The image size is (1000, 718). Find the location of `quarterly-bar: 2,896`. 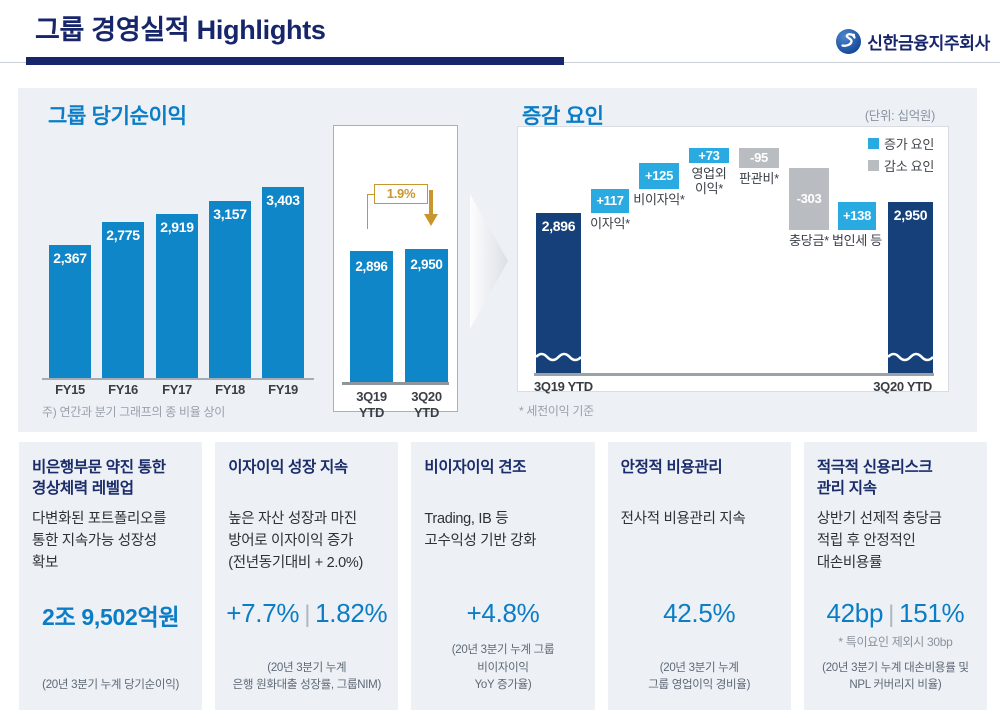

quarterly-bar: 2,896 is located at coordinates (371, 316).